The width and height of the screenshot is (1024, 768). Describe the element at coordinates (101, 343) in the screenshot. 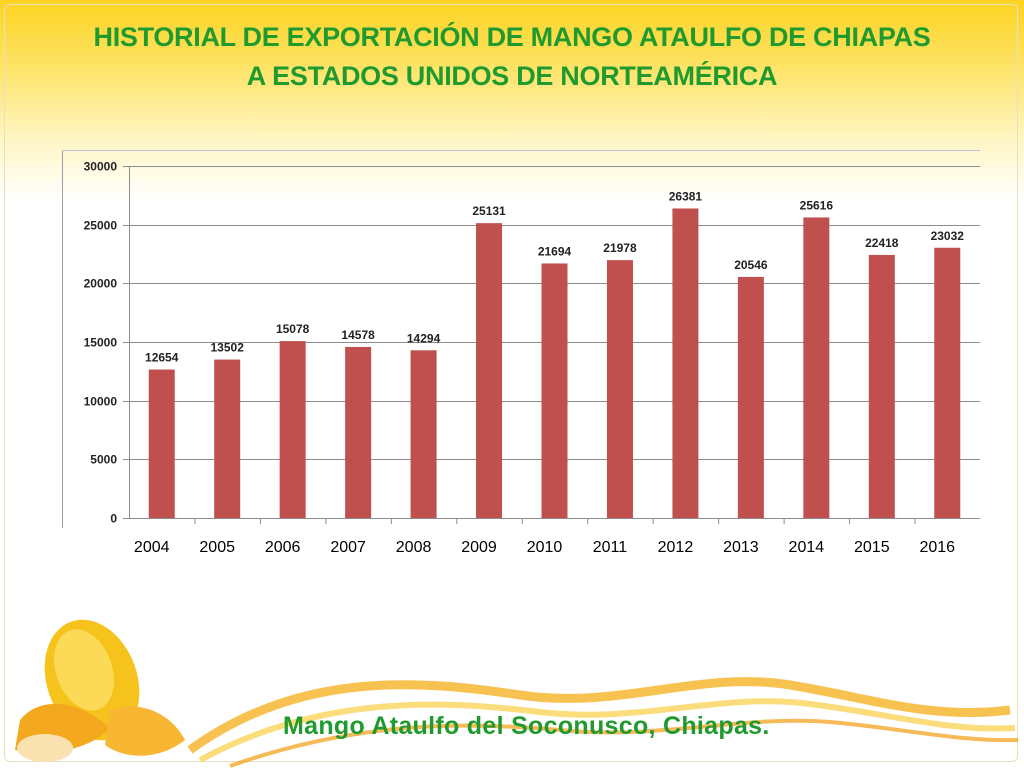

I see `y-tick-label: 15000` at that location.